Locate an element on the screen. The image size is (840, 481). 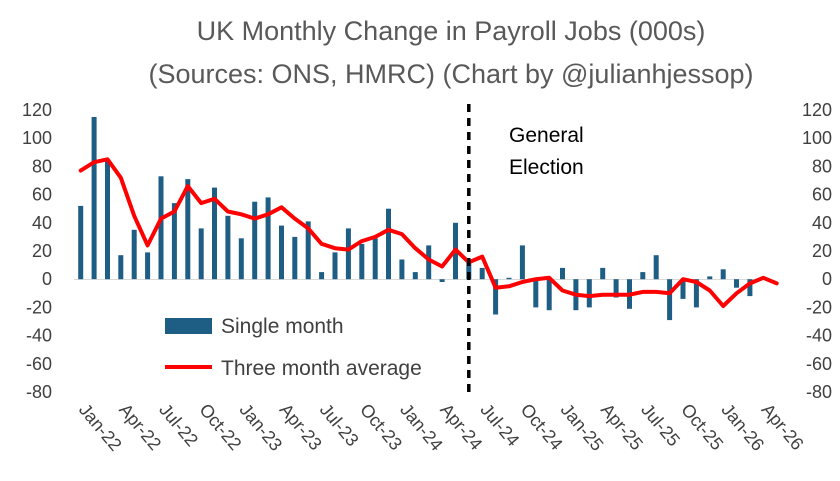
y-axis-right: 120 100 80 60 40 20 0 -20 -40 -60 -80 is located at coordinates (817, 251).